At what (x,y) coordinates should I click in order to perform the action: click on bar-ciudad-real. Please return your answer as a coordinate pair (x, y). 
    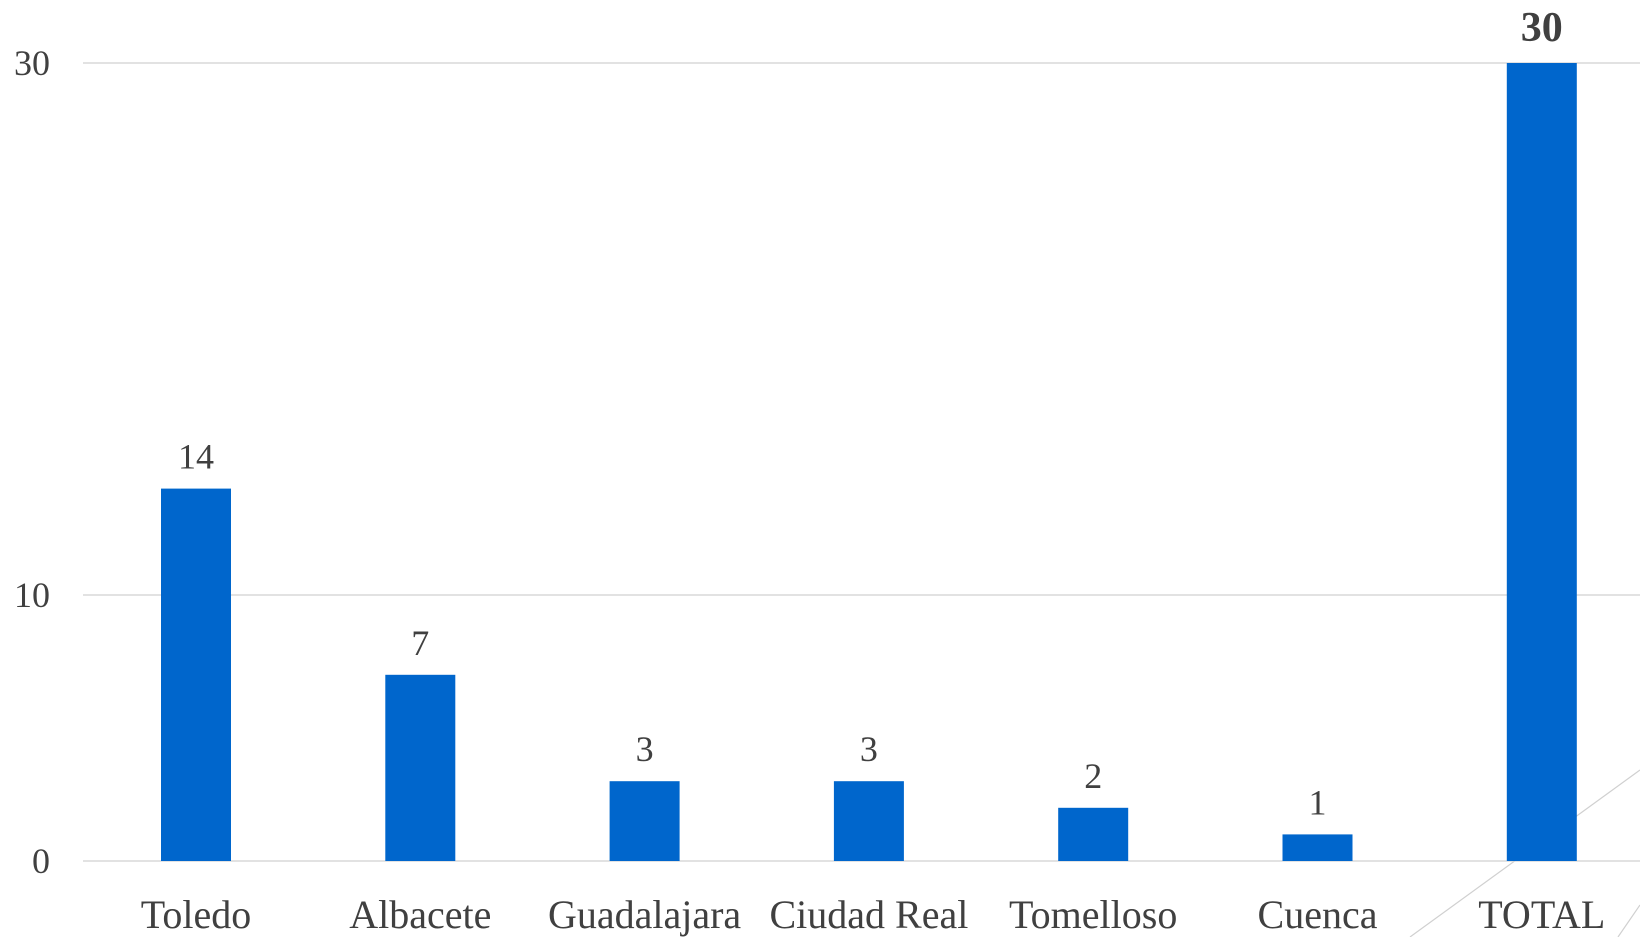
    Looking at the image, I should click on (868, 821).